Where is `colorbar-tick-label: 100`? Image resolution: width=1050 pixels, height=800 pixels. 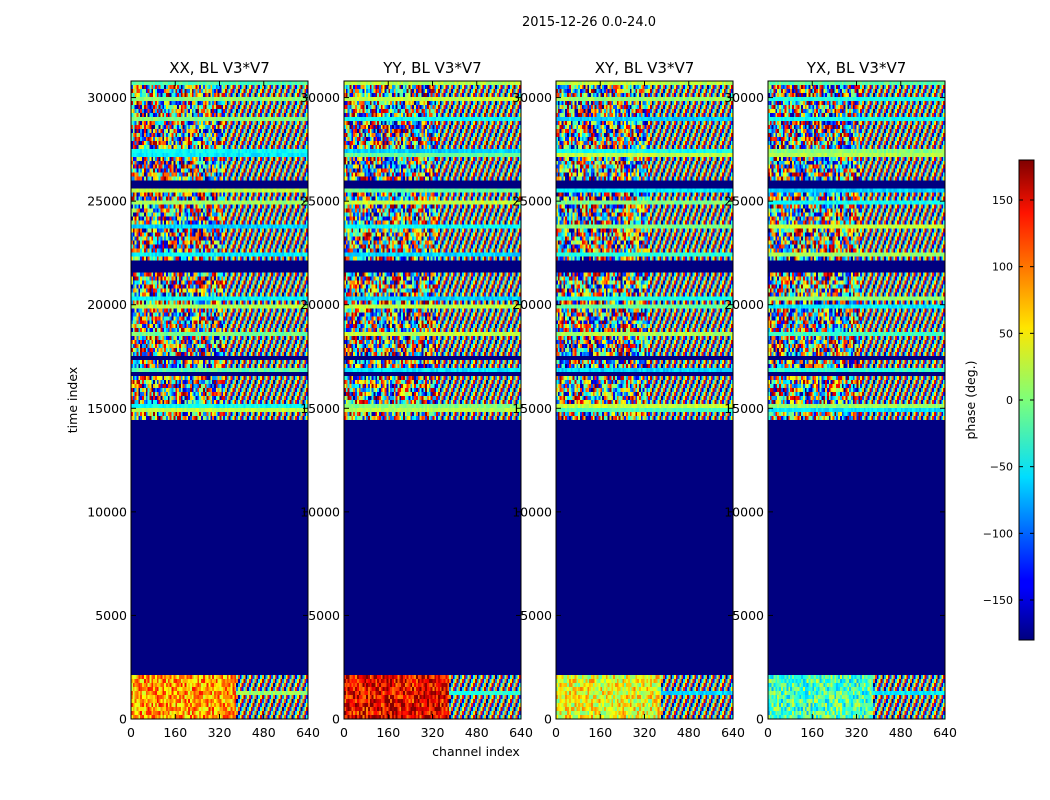
colorbar-tick-label: 100 is located at coordinates (1002, 267).